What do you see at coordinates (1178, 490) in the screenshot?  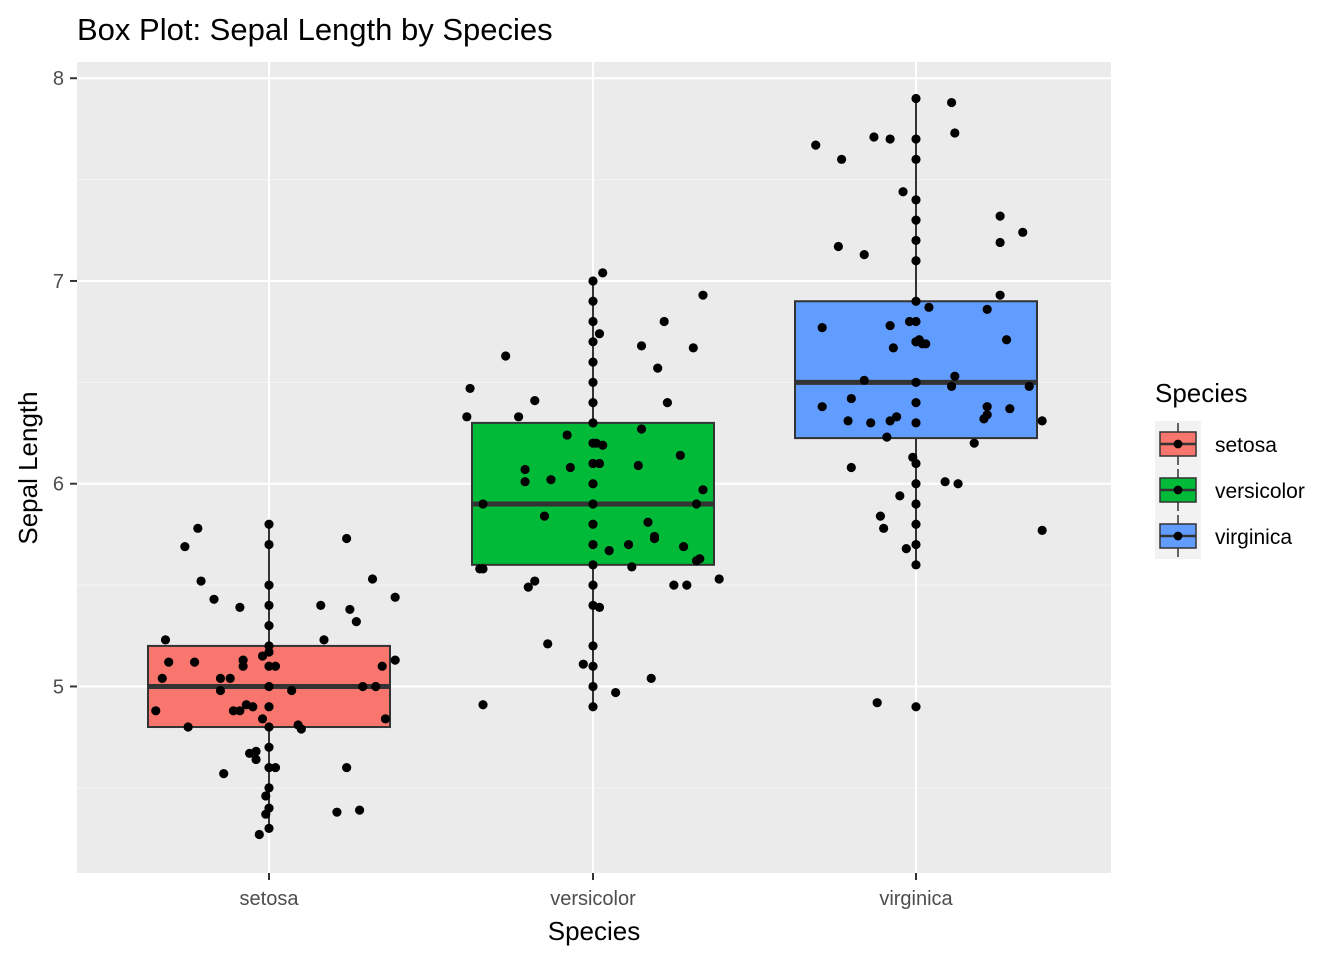 I see `legend-key-versicolor` at bounding box center [1178, 490].